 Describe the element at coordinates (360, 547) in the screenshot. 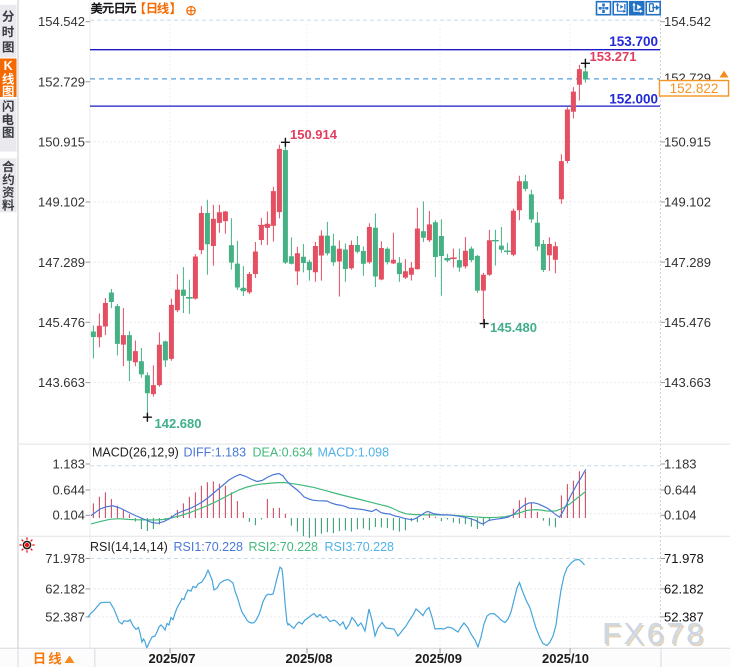

I see `svg-text: RSI3:70.228` at that location.